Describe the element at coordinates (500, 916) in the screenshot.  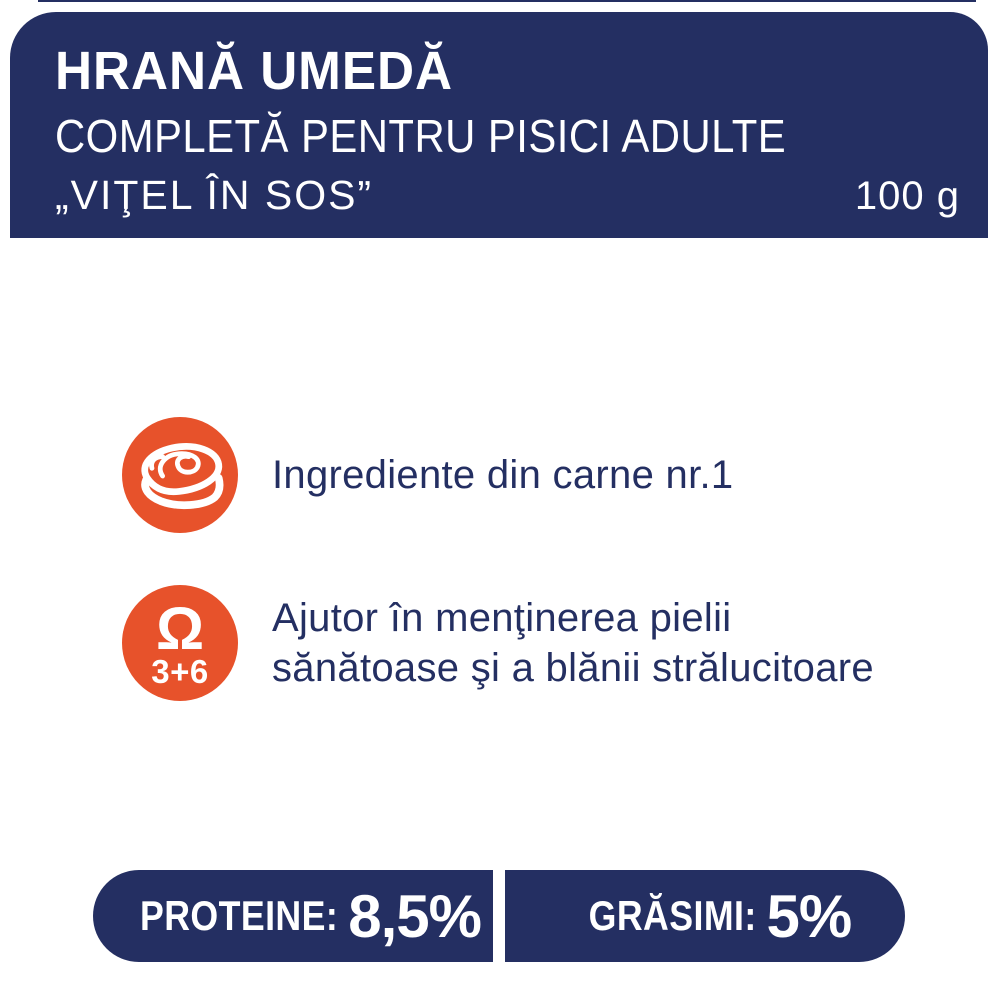
I see `nutrition-bar: PROTEINE: 8,5% GRĂSIMI: 5%` at that location.